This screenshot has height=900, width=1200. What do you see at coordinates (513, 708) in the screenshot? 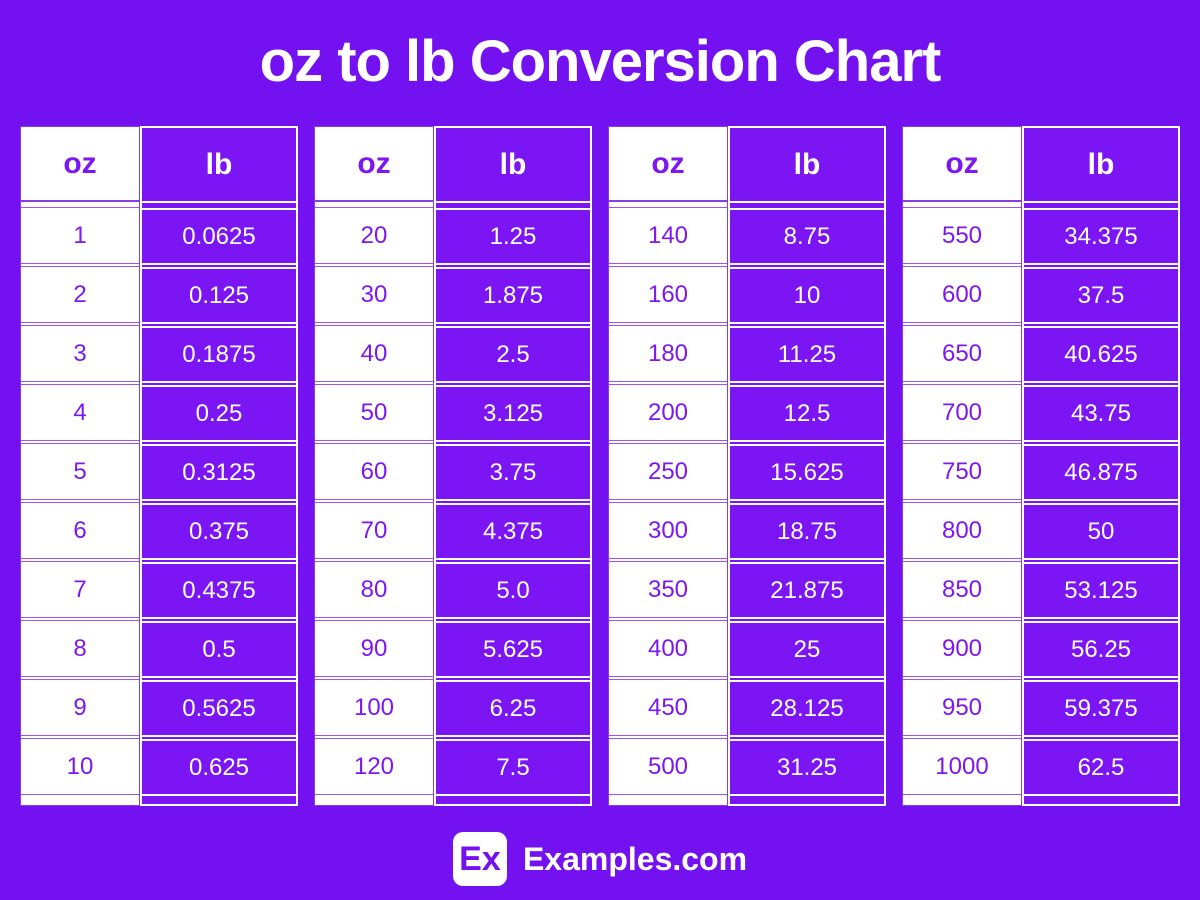
I see `lb-value-cell: 6.25` at bounding box center [513, 708].